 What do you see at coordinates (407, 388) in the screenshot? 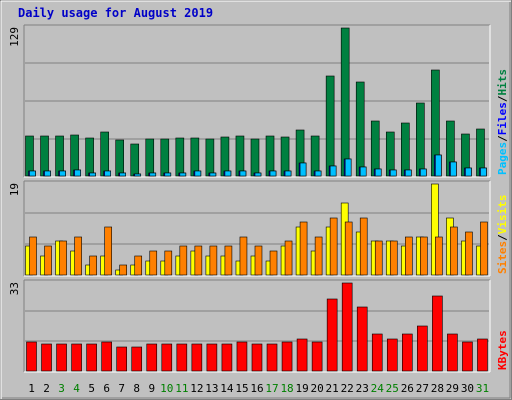
I see `x-tick-label-day-26: 26` at bounding box center [407, 388].